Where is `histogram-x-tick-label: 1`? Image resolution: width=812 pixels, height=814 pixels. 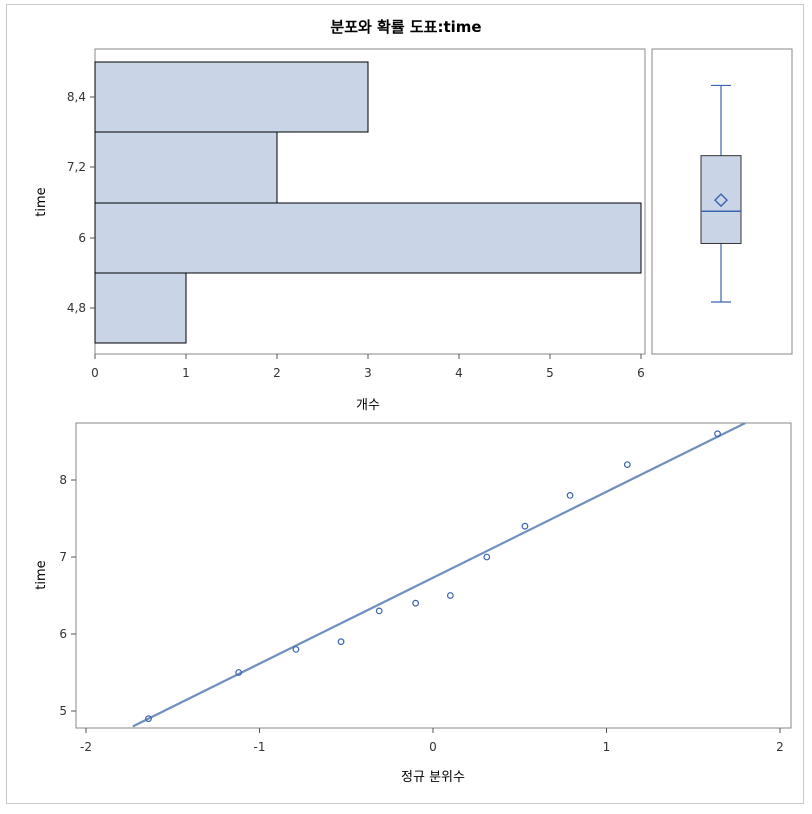
histogram-x-tick-label: 1 is located at coordinates (186, 373).